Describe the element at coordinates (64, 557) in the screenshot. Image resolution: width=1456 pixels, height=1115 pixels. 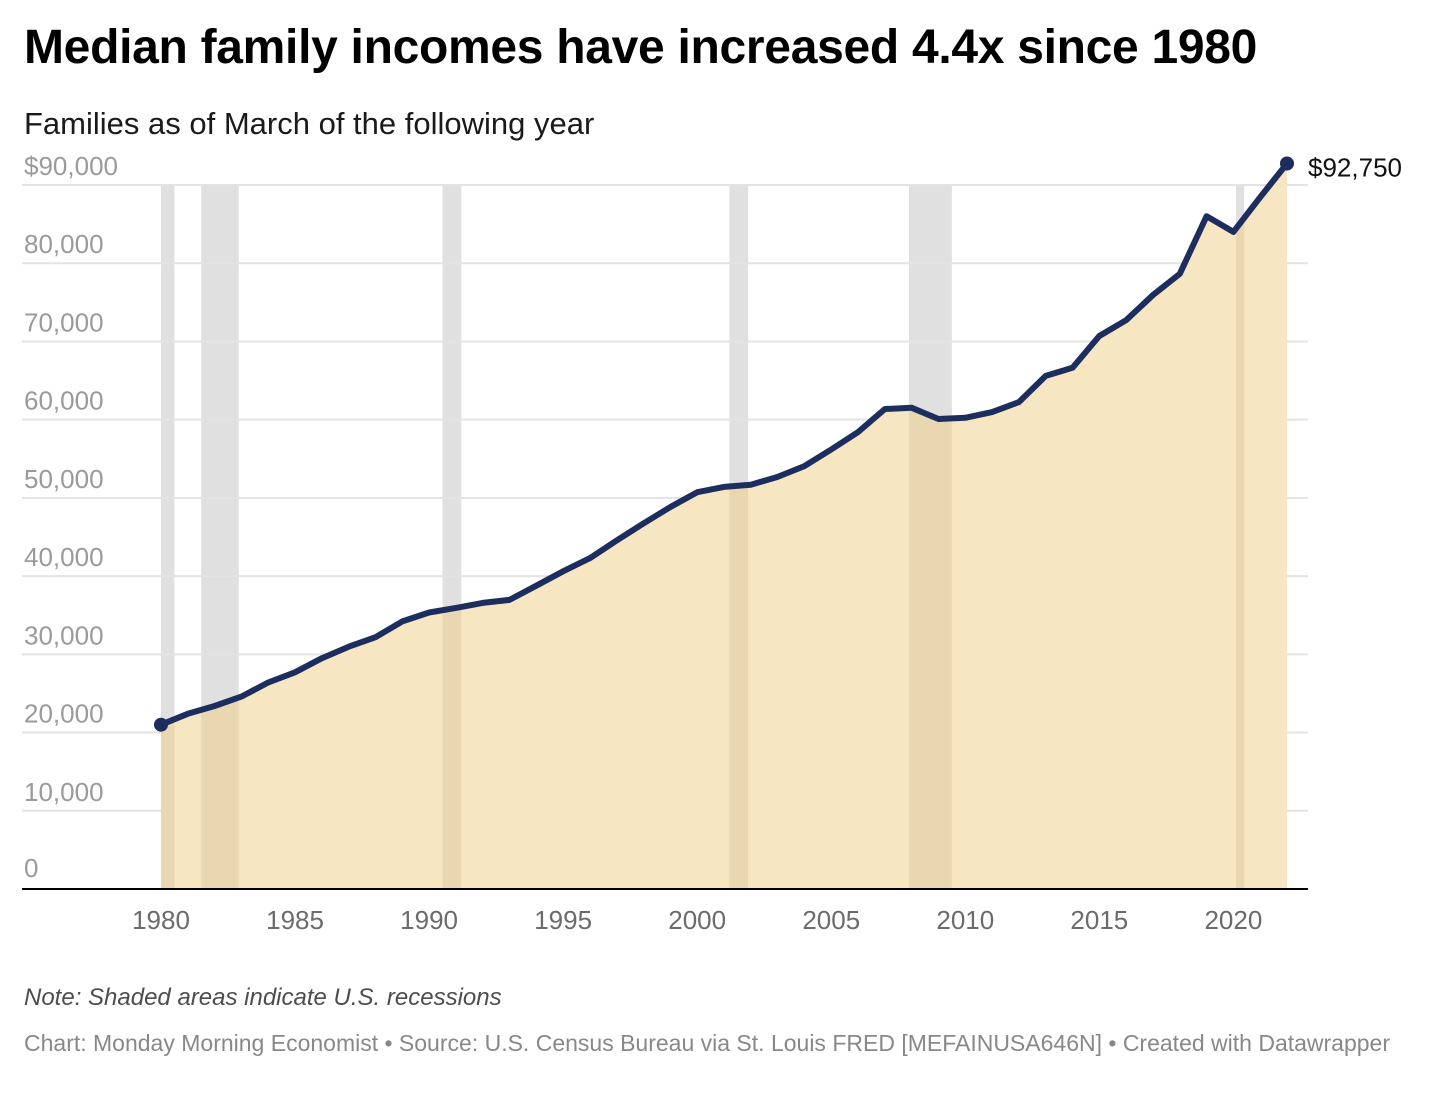
I see `y-tick-label: 40,000` at that location.